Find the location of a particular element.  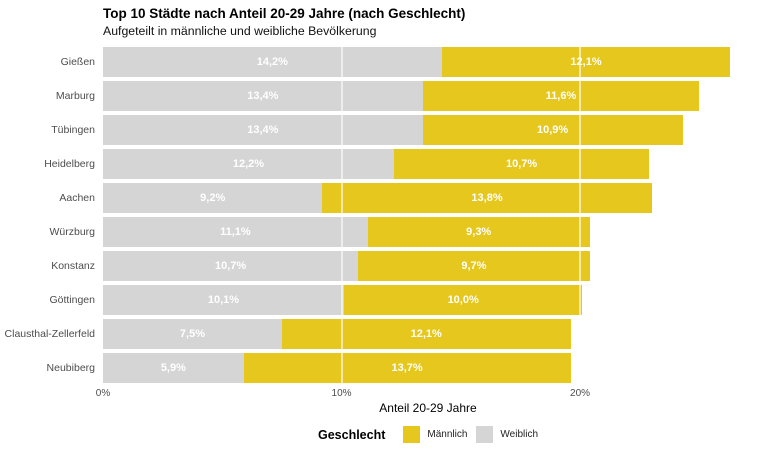

bar-row: Marburg 13,4% 11,6% is located at coordinates (384, 96).